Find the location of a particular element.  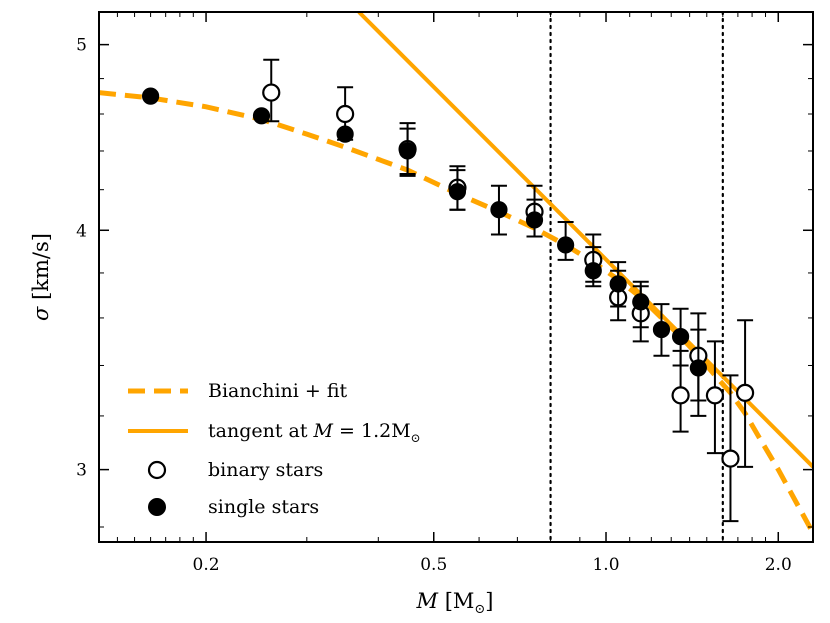

legend-label: Bianchini + fit is located at coordinates (278, 391).